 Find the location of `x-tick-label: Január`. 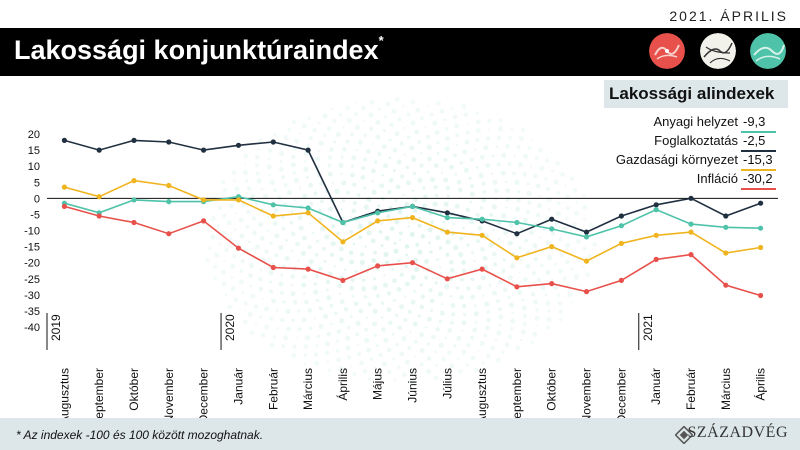

x-tick-label: Január is located at coordinates (656, 386).